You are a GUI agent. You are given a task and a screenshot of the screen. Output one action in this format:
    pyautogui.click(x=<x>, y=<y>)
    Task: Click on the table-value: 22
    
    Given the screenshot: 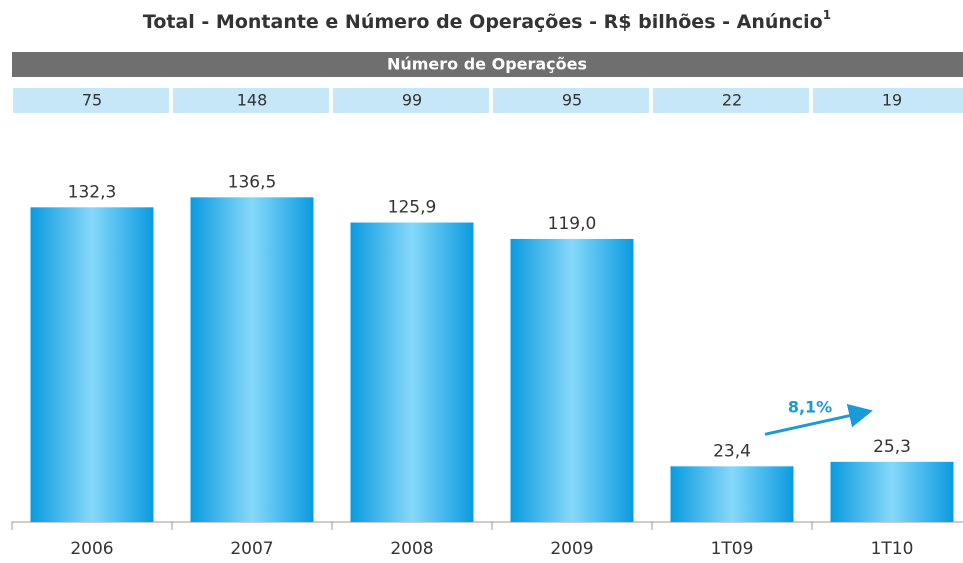 What is the action you would take?
    pyautogui.click(x=732, y=100)
    